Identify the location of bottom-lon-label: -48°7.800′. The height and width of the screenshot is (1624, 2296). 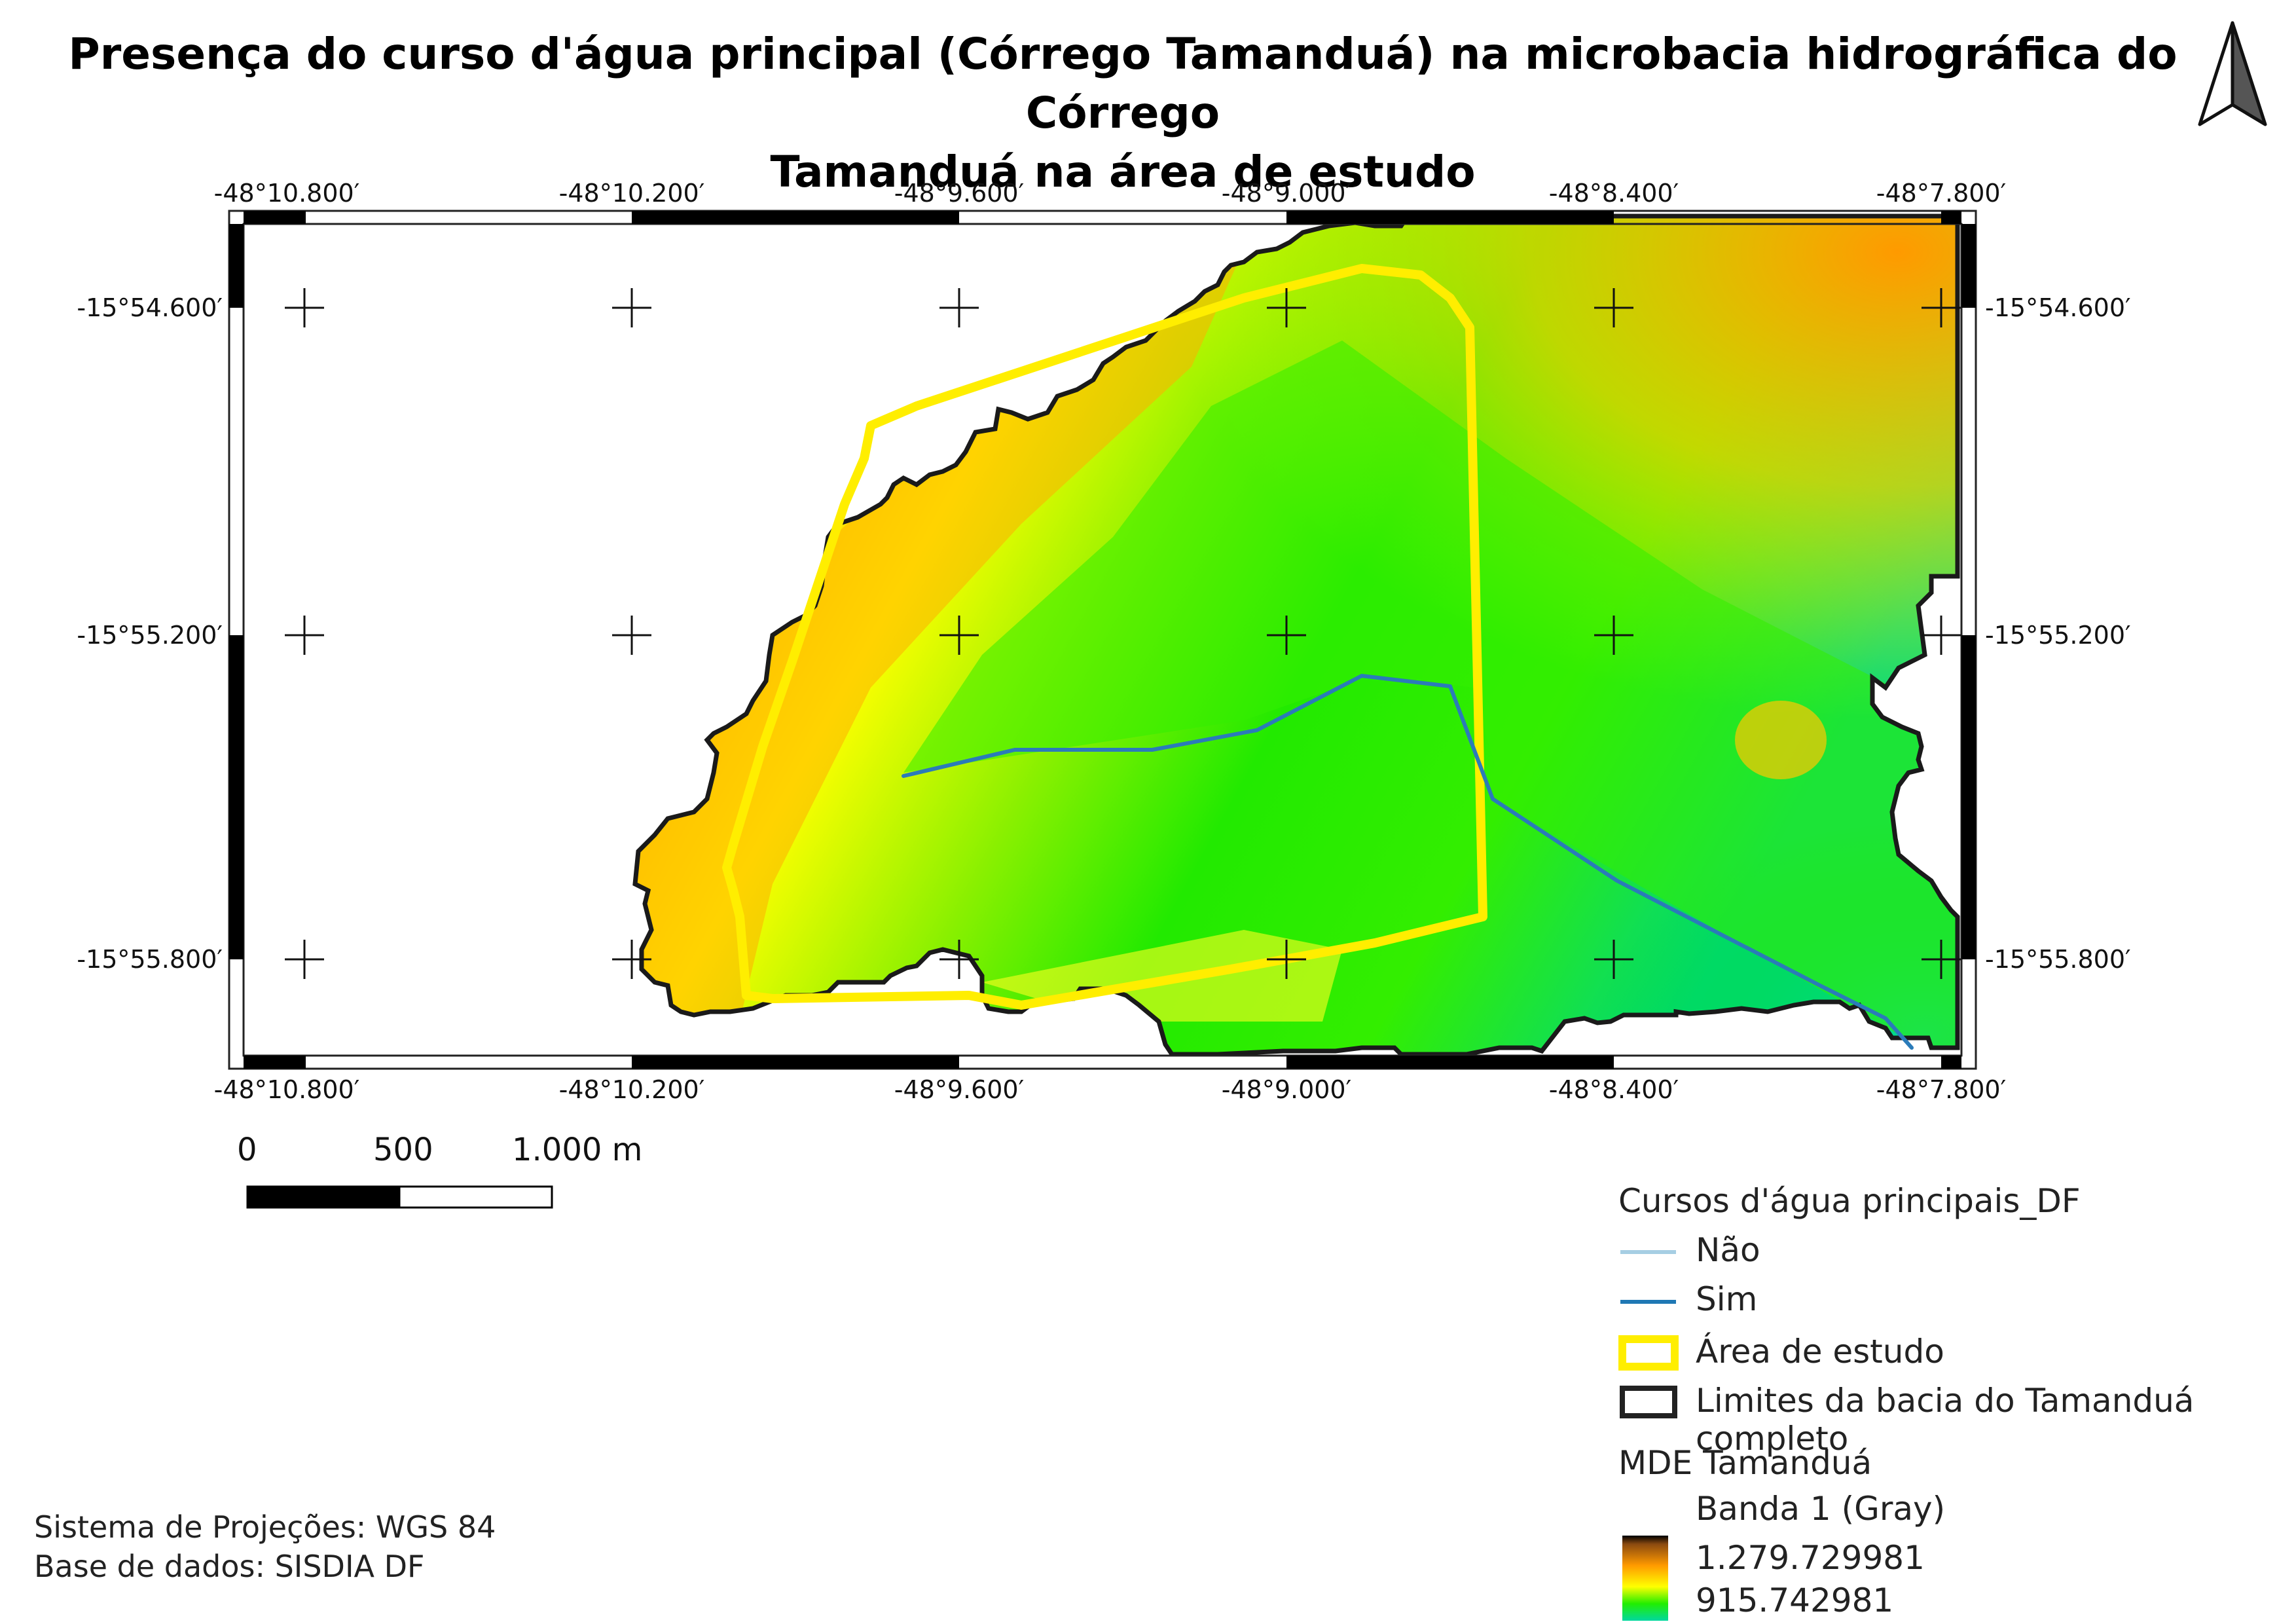
(1941, 1089).